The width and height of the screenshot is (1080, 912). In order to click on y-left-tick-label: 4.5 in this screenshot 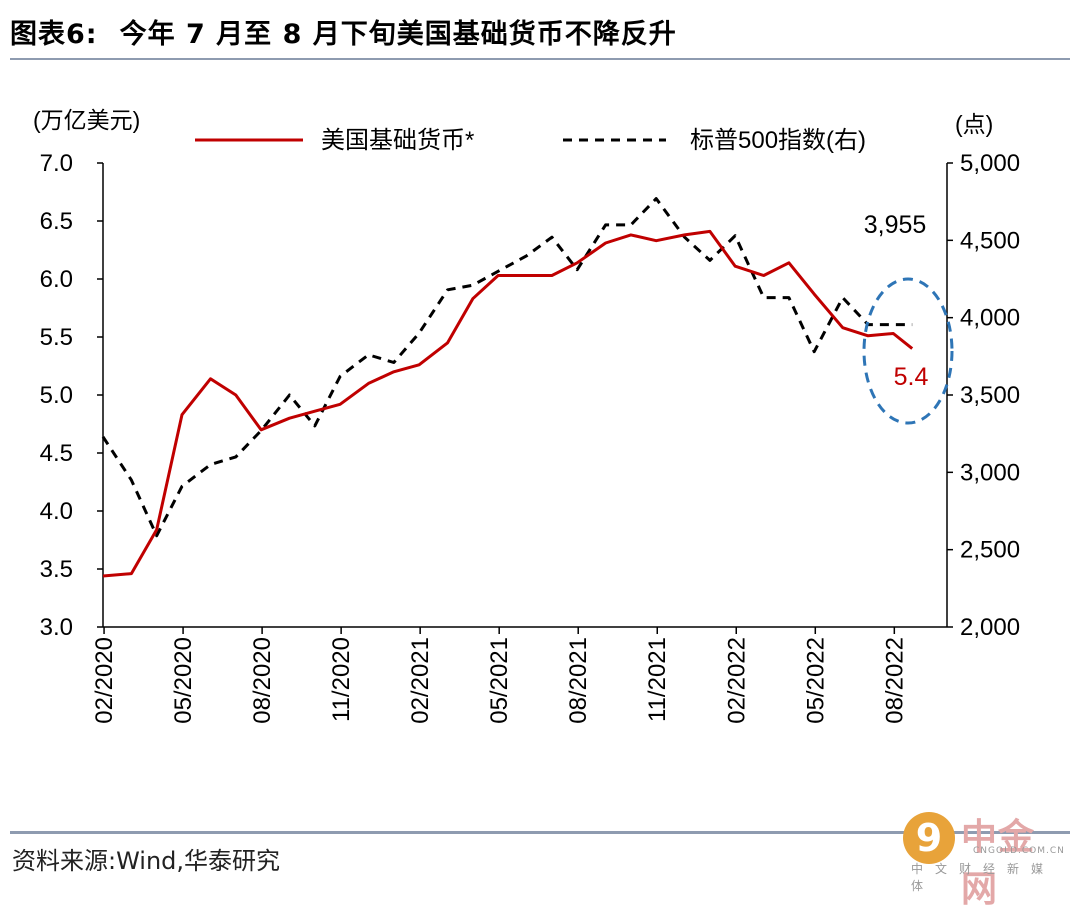, I will do `click(56, 453)`.